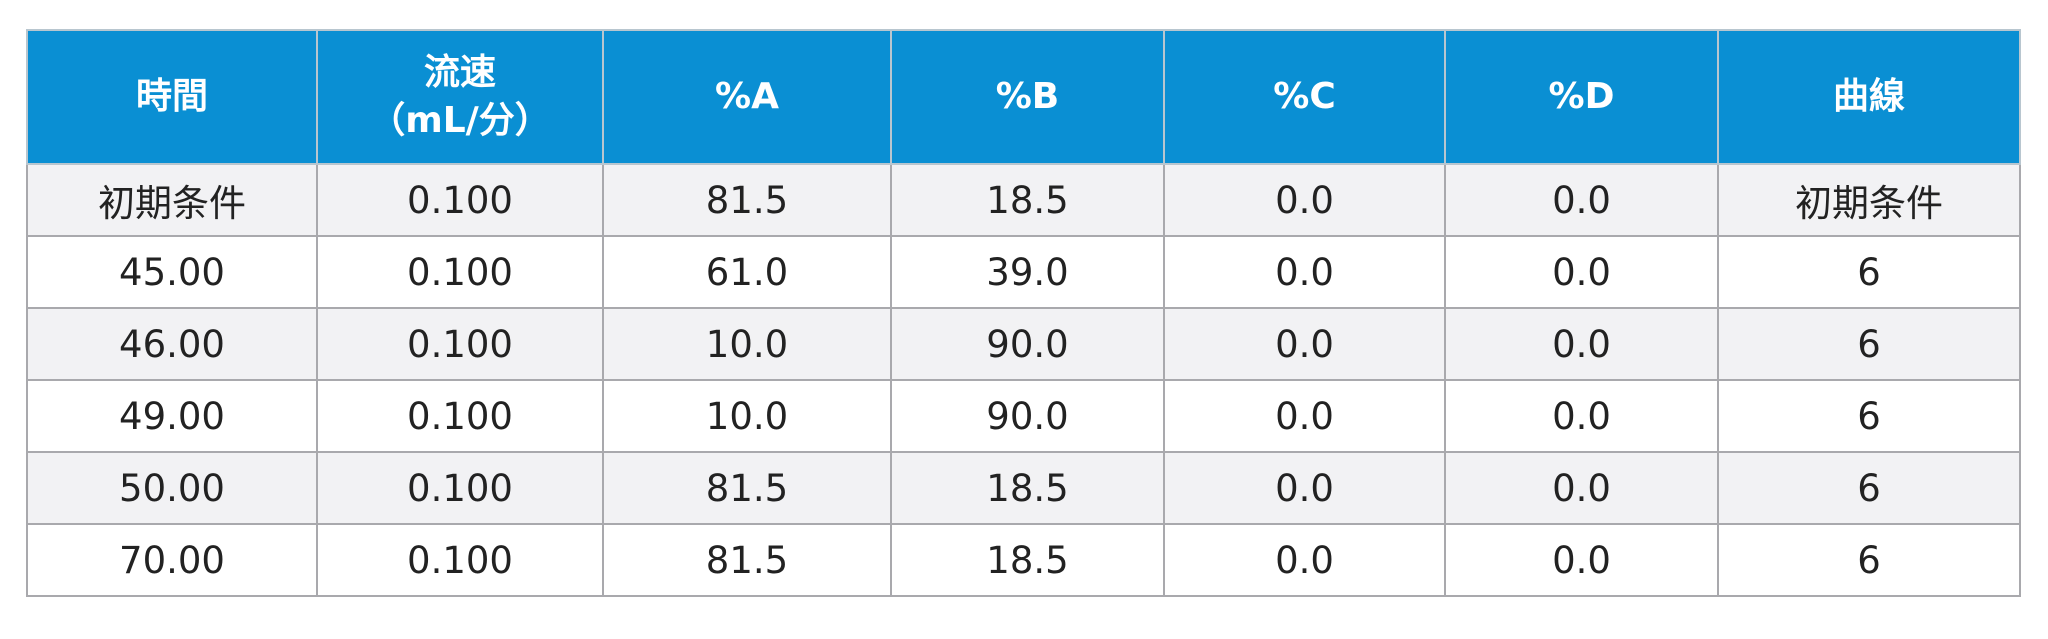 This screenshot has height=639, width=2048. Describe the element at coordinates (1581, 97) in the screenshot. I see `header-percent-d: %D` at that location.